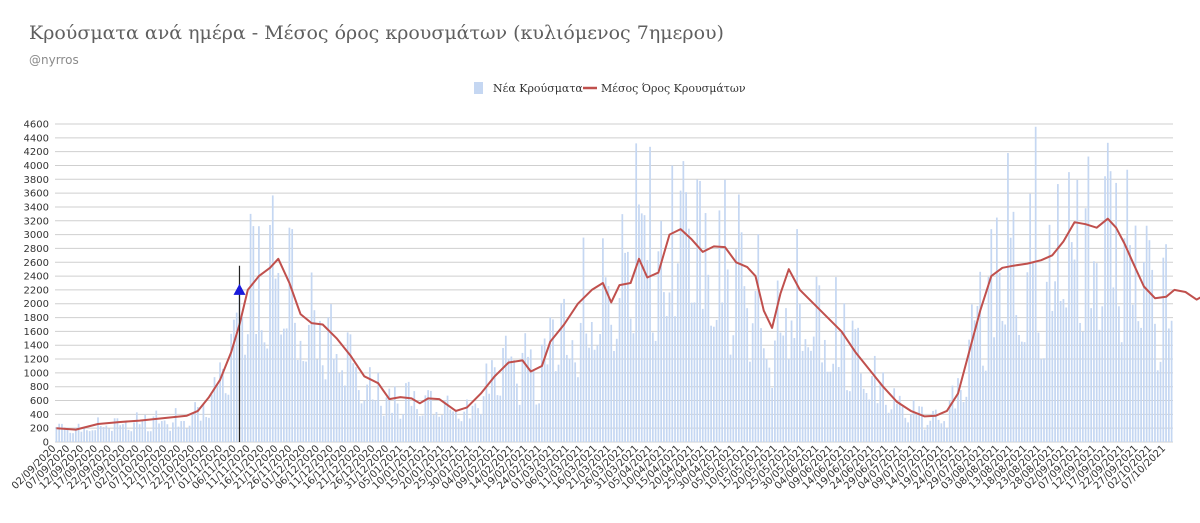  Describe the element at coordinates (36, 373) in the screenshot. I see `y-tick-label: 1000` at that location.